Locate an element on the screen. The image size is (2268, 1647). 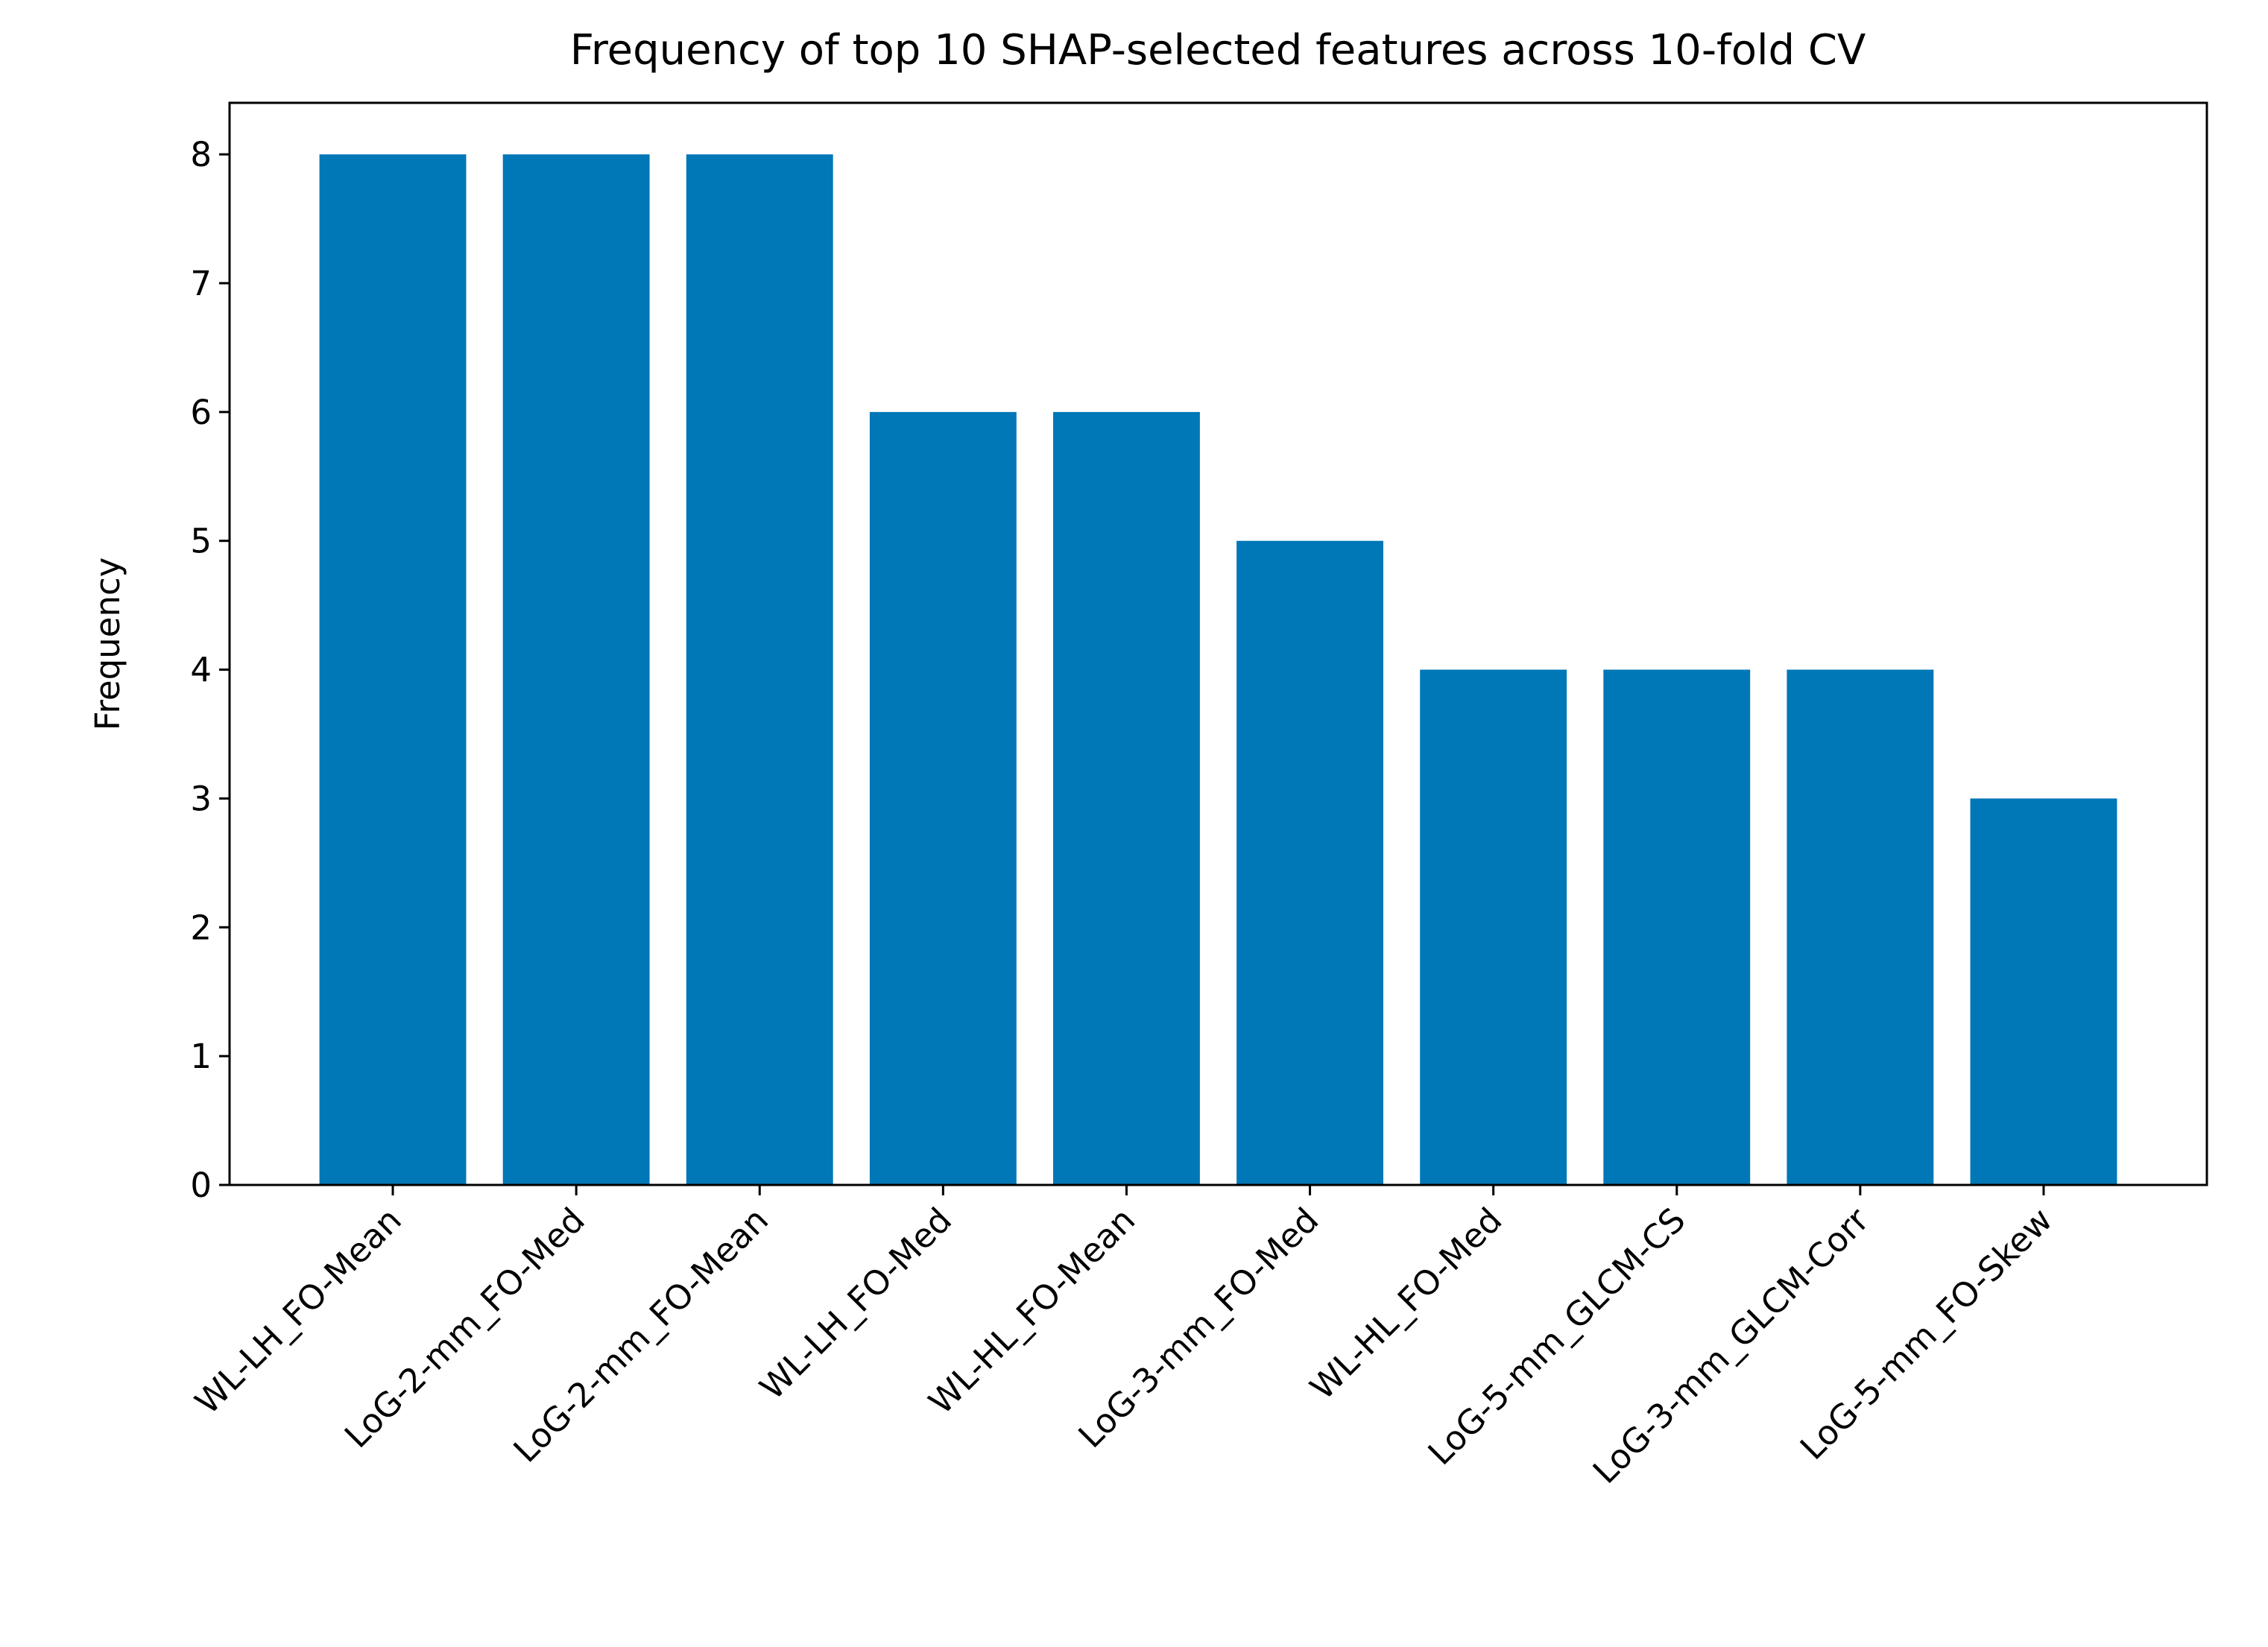
x-tick-label: WL-HL_FO-Med is located at coordinates (1406, 1303).